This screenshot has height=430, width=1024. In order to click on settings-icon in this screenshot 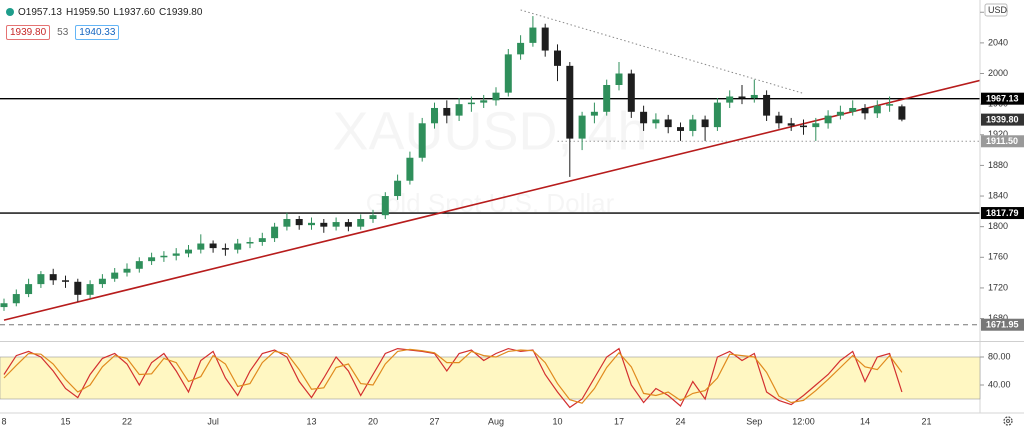, I will do `click(1008, 421)`.